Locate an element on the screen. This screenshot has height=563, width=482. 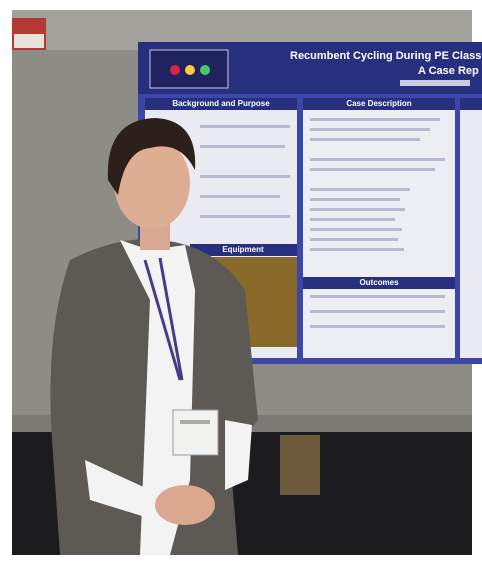
sign-label is located at coordinates (29, 41).